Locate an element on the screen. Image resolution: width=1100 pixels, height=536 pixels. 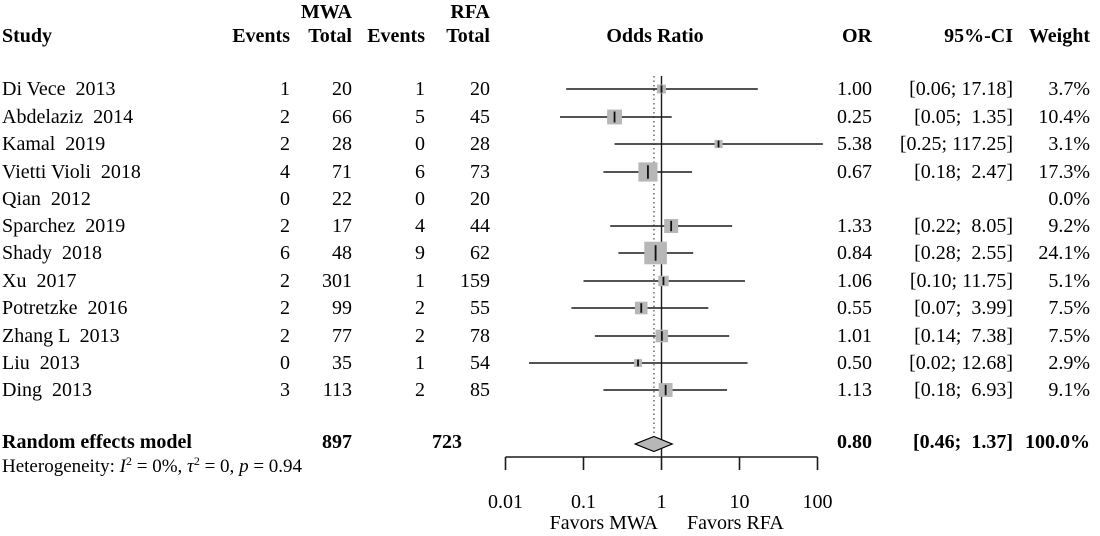
rfa-events: 5 is located at coordinates (420, 117).